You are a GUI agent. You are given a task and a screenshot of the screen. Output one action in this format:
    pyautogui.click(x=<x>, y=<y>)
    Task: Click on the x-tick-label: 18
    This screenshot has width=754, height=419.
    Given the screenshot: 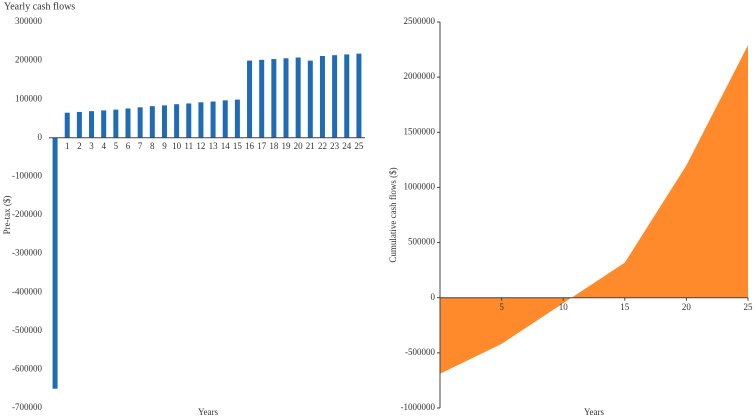 What is the action you would take?
    pyautogui.click(x=274, y=146)
    